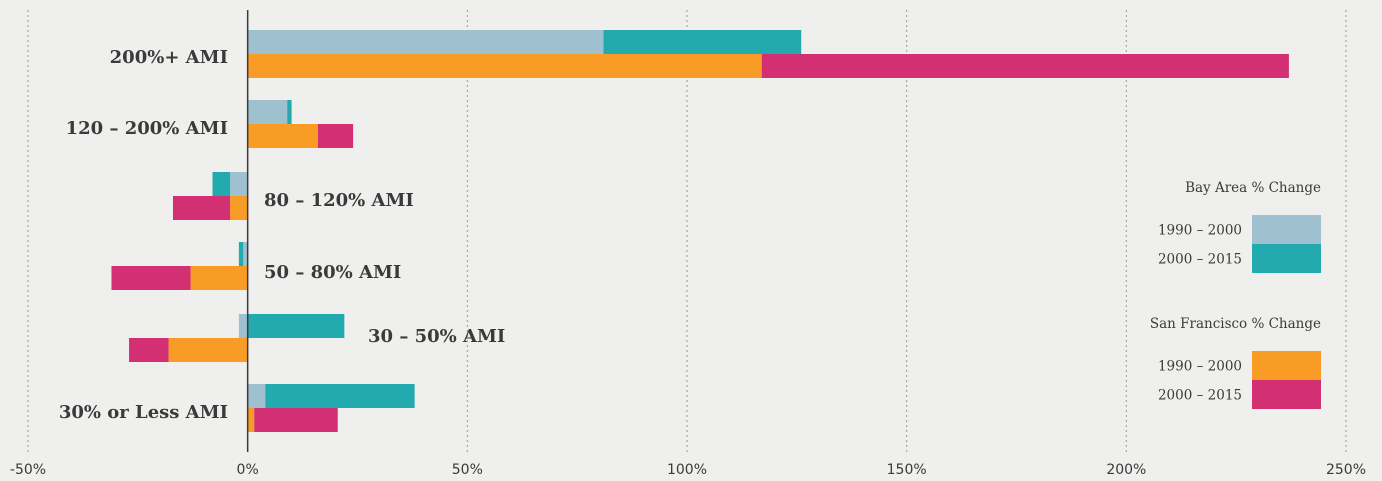  What do you see at coordinates (332, 272) in the screenshot?
I see `category-label: 50 – 80% AMI` at bounding box center [332, 272].